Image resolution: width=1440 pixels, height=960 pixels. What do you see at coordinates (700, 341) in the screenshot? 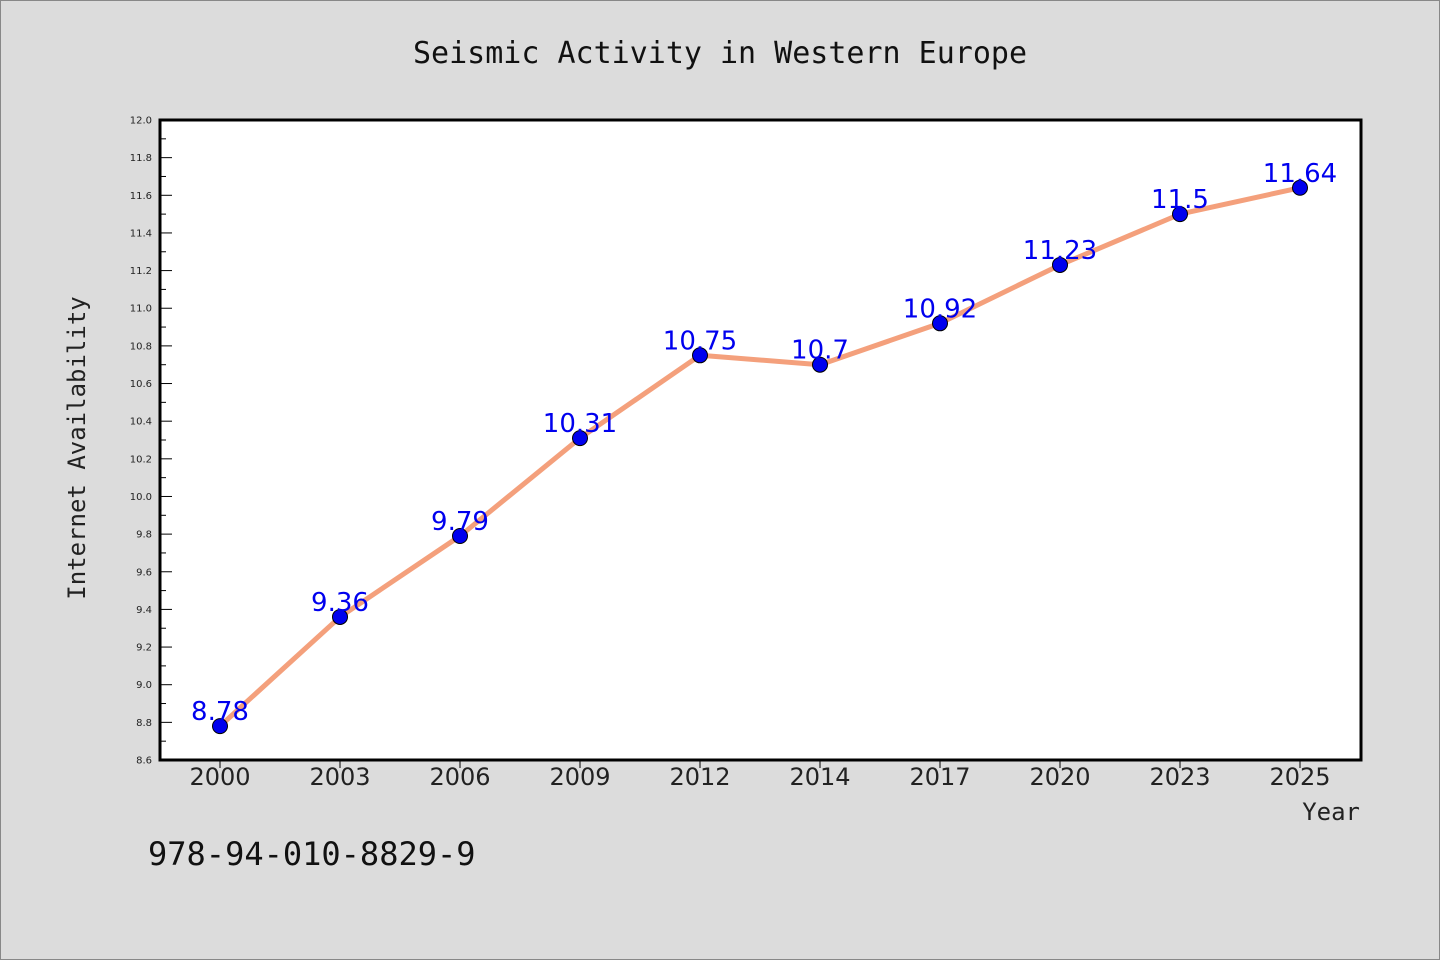
I see `data-label: 10.75` at bounding box center [700, 341].